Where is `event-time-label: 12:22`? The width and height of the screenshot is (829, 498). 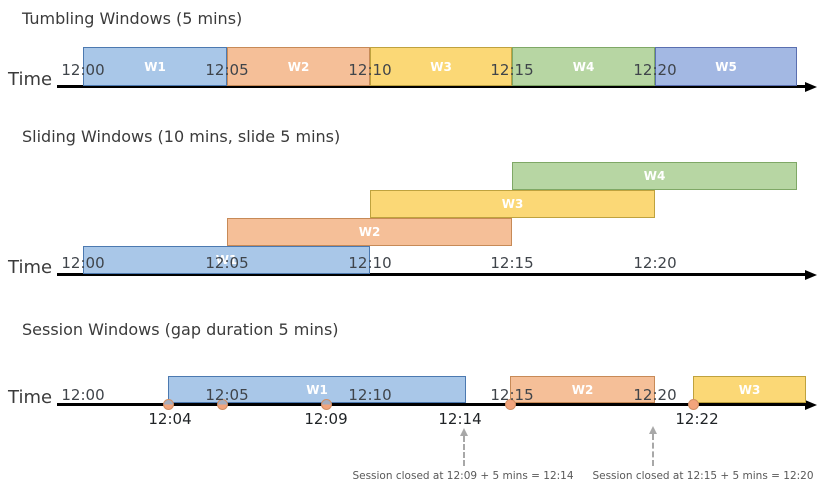
event-time-label: 12:22 is located at coordinates (697, 419).